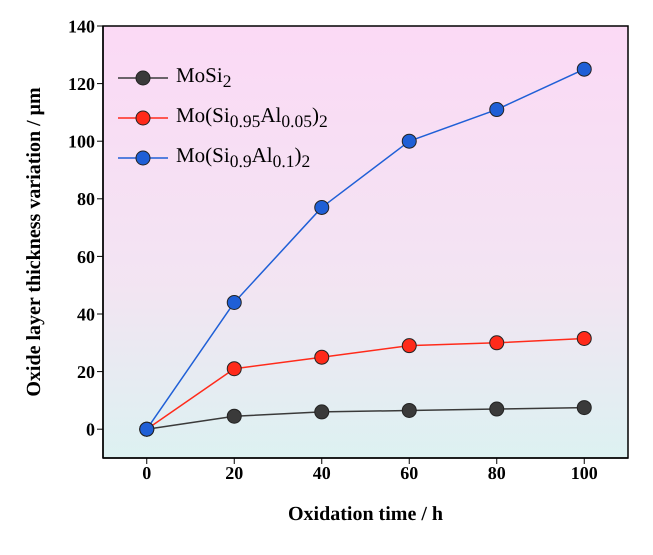 The height and width of the screenshot is (555, 653). I want to click on legend-label: Mo(Si$_{0.9}$Al$_{0.1}$)$_{2}$, so click(243, 158).